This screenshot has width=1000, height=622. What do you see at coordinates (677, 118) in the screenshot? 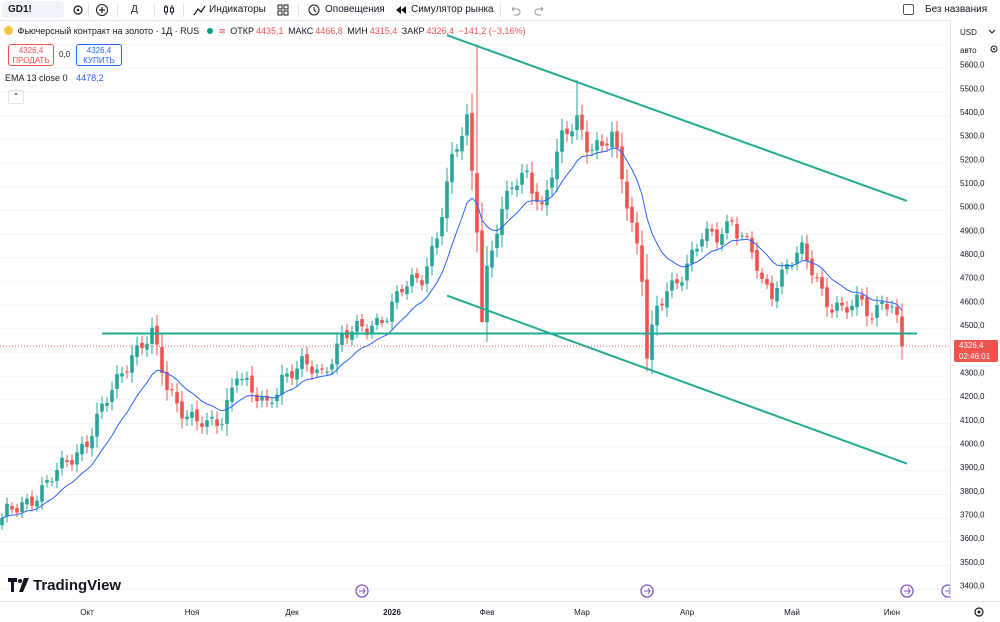
I see `upper-channel-line` at bounding box center [677, 118].